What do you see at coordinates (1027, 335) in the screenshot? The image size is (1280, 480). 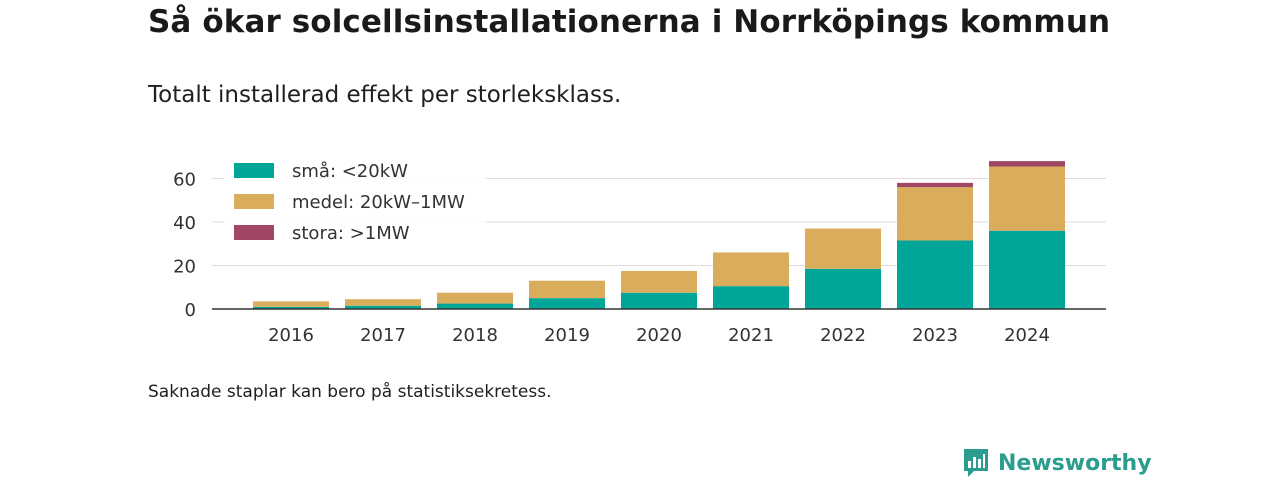 I see `x-tick-label: 2024` at bounding box center [1027, 335].